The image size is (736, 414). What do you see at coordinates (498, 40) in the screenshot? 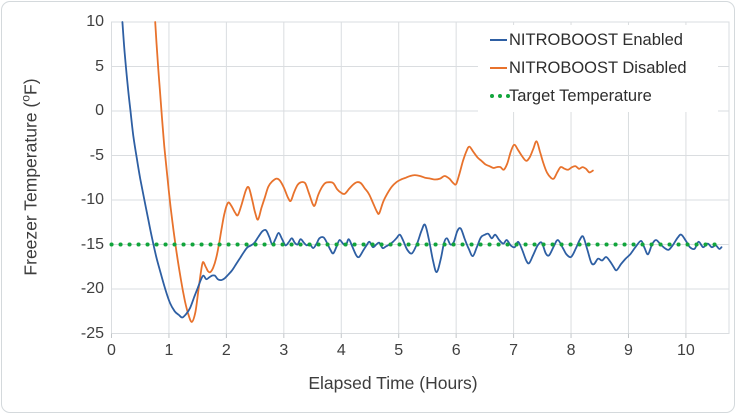
I see `enabled-line-swatch` at bounding box center [498, 40].